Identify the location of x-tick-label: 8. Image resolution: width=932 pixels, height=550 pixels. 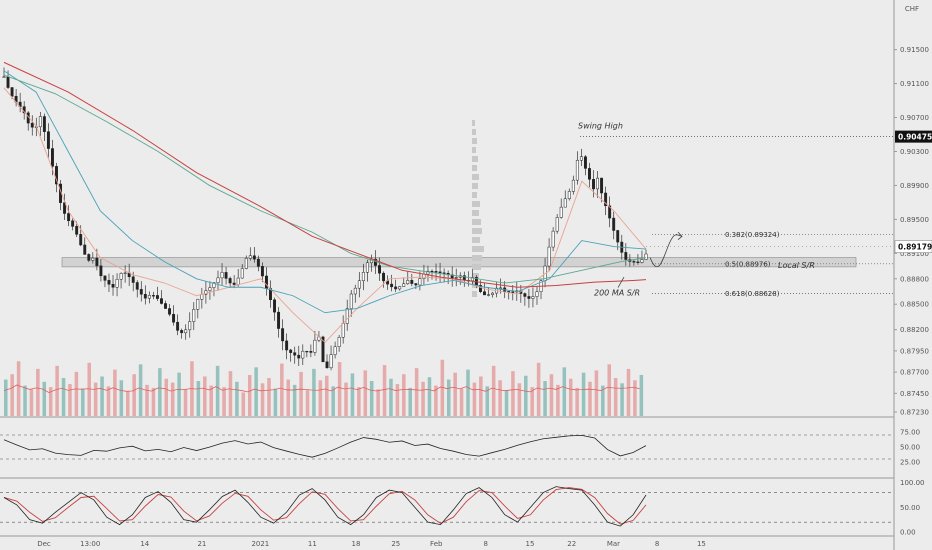
(485, 544).